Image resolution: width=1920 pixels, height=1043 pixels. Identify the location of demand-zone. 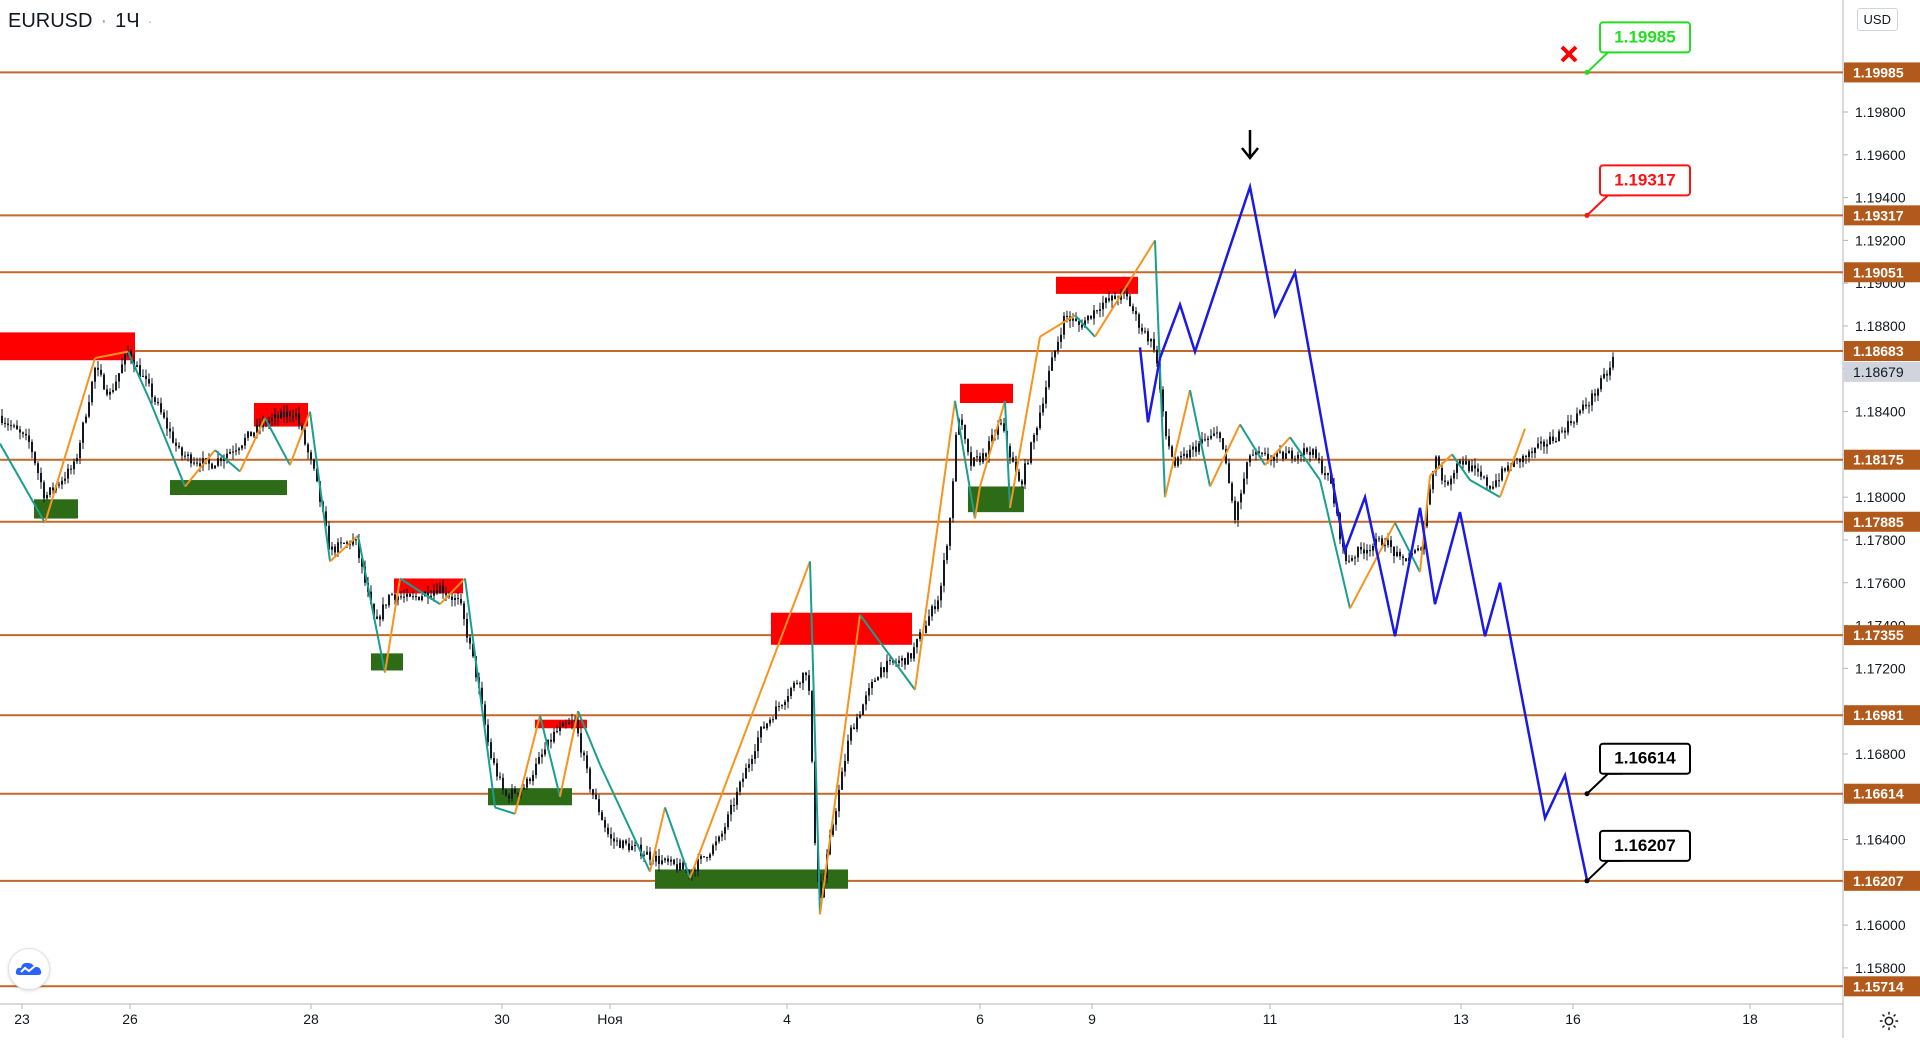
(56, 509).